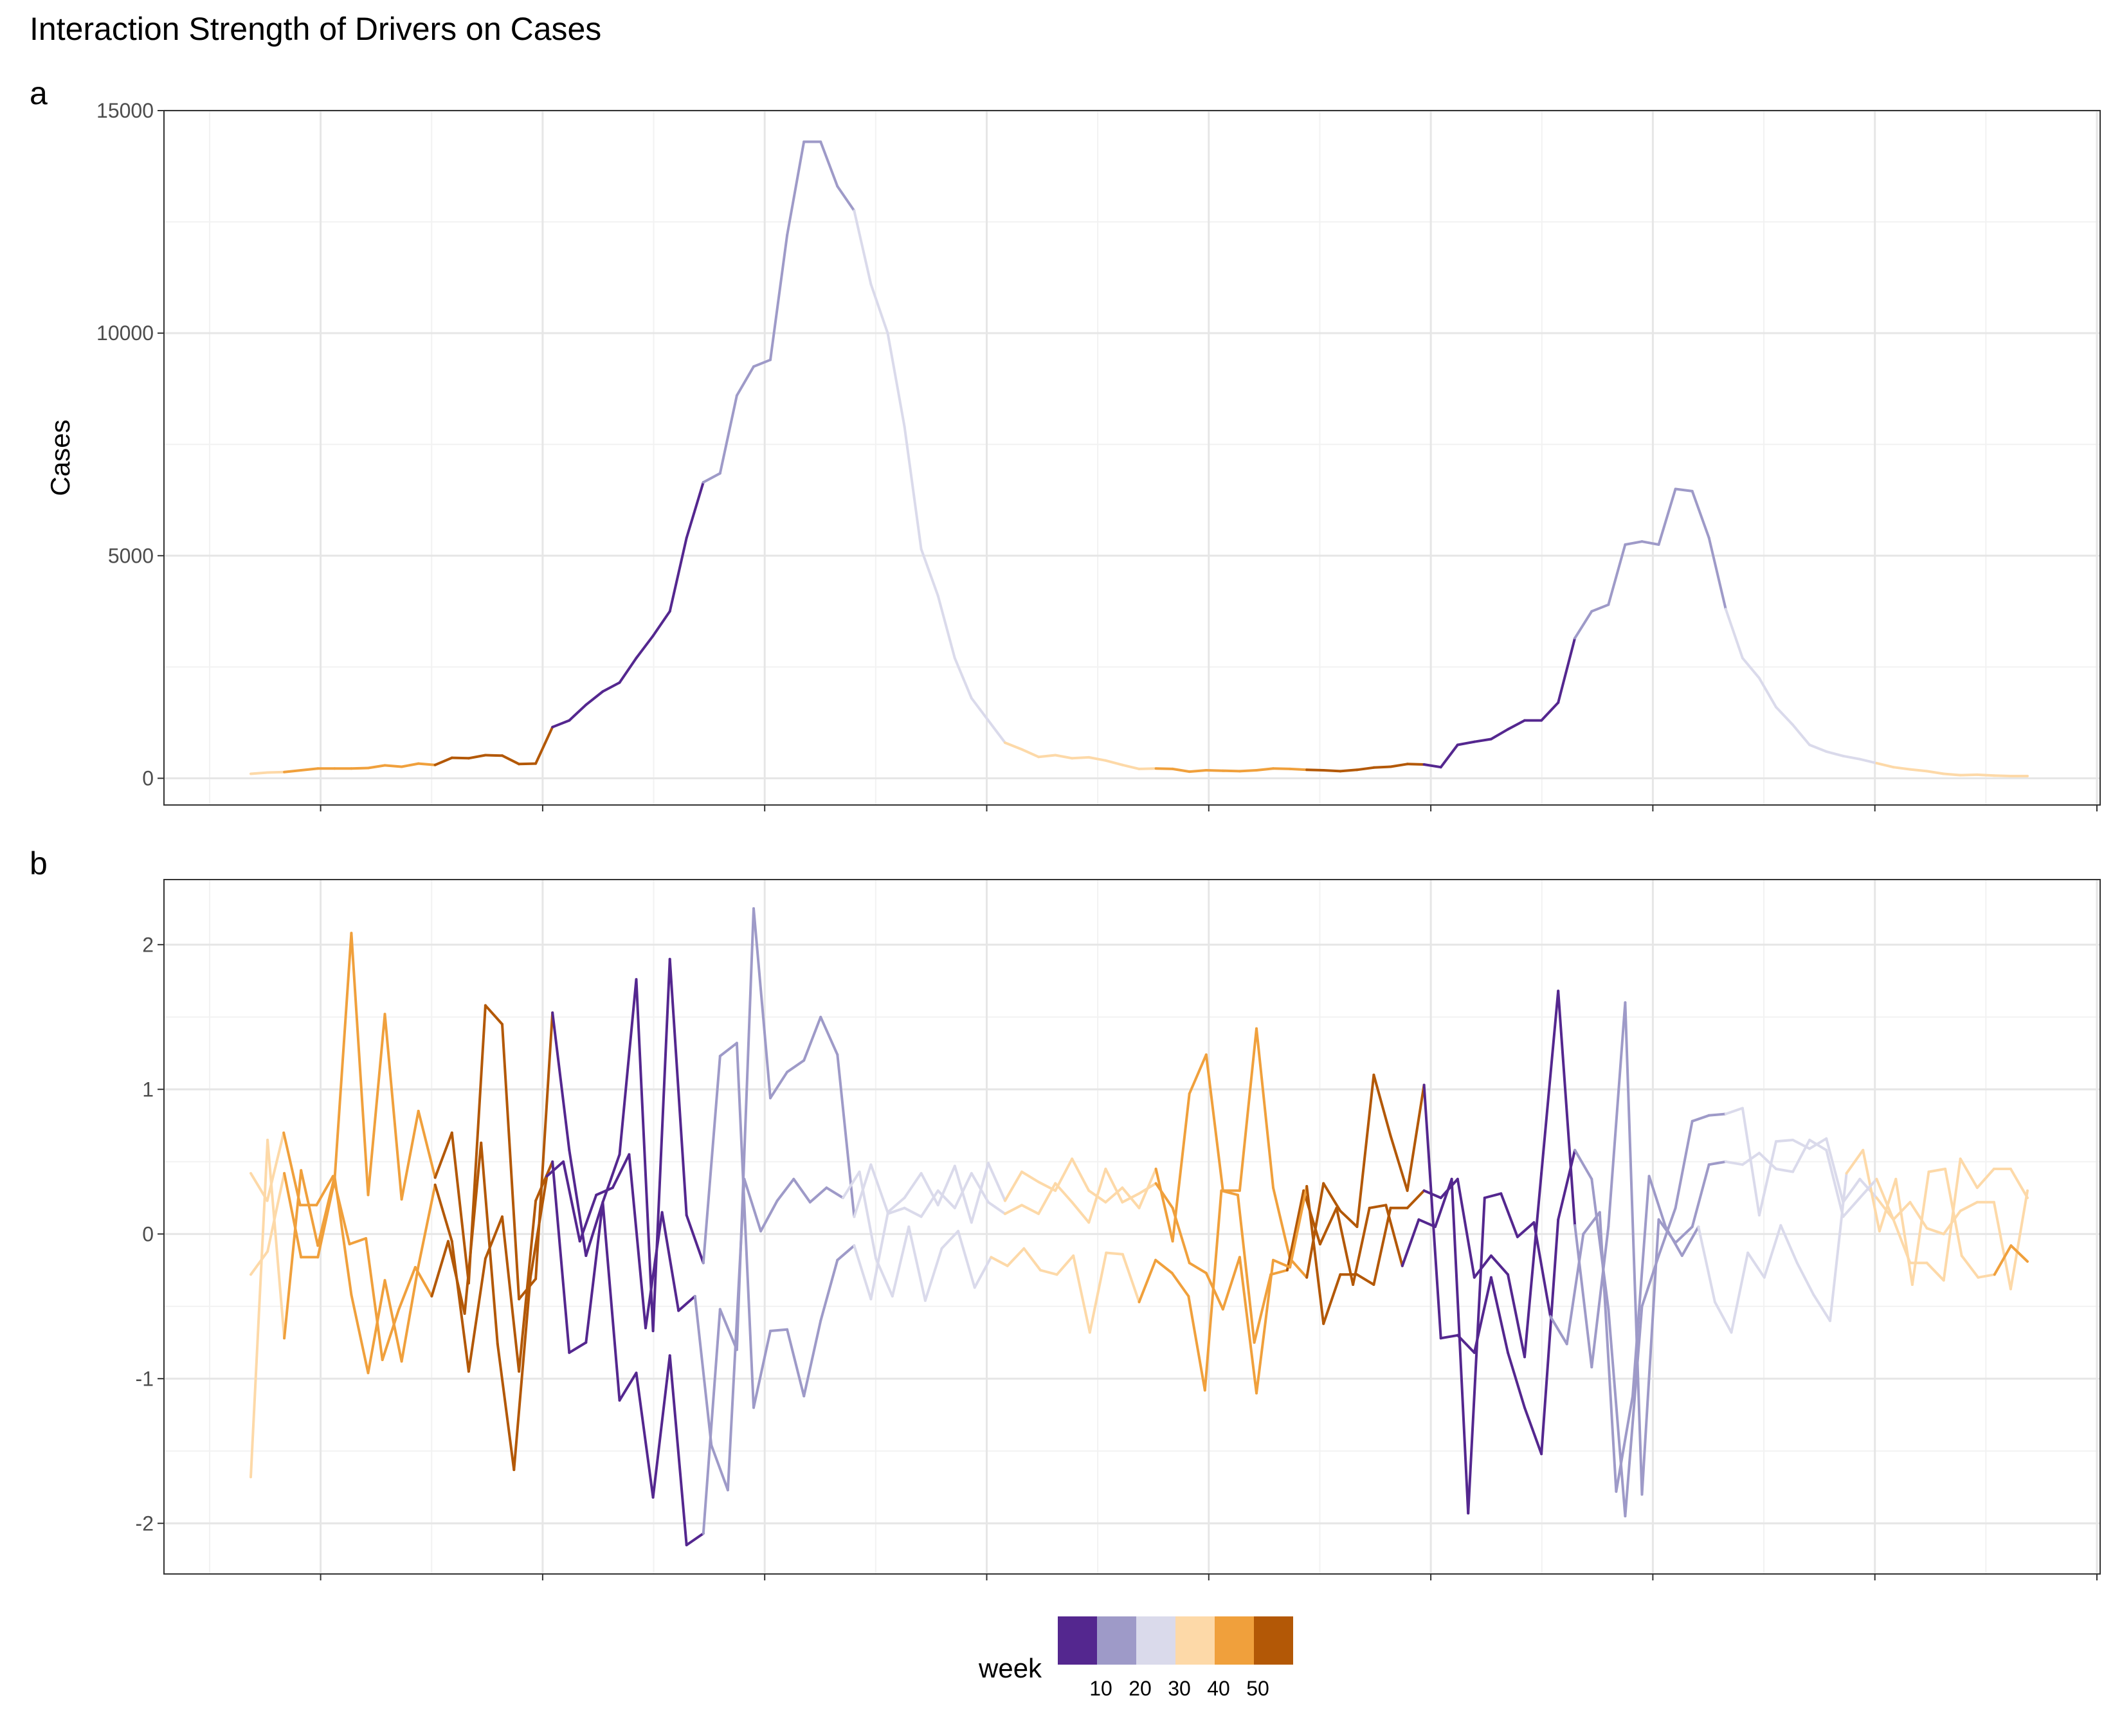  I want to click on y-tick-label: 1, so click(148, 1089).